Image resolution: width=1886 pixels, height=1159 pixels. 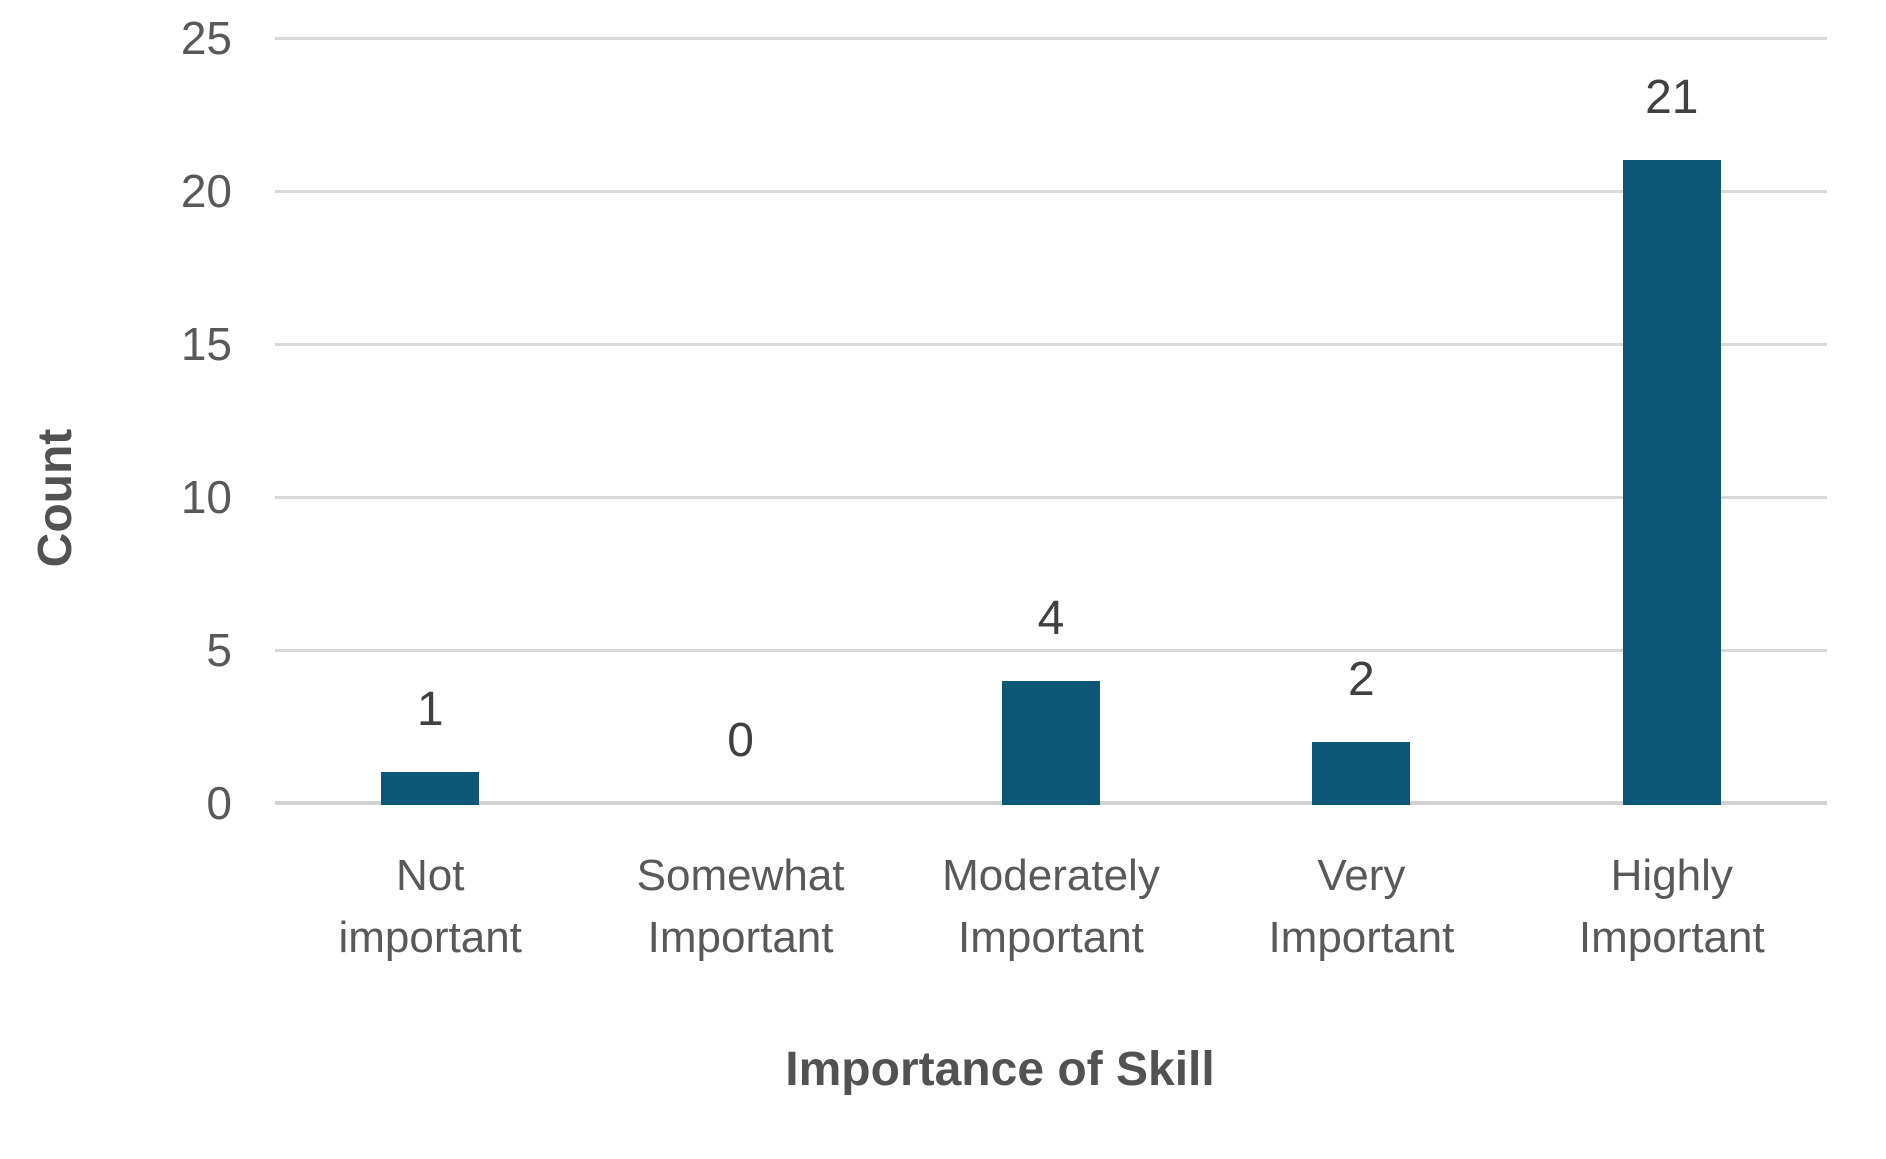 I want to click on category-label: Somewhat Important, so click(x=740, y=907).